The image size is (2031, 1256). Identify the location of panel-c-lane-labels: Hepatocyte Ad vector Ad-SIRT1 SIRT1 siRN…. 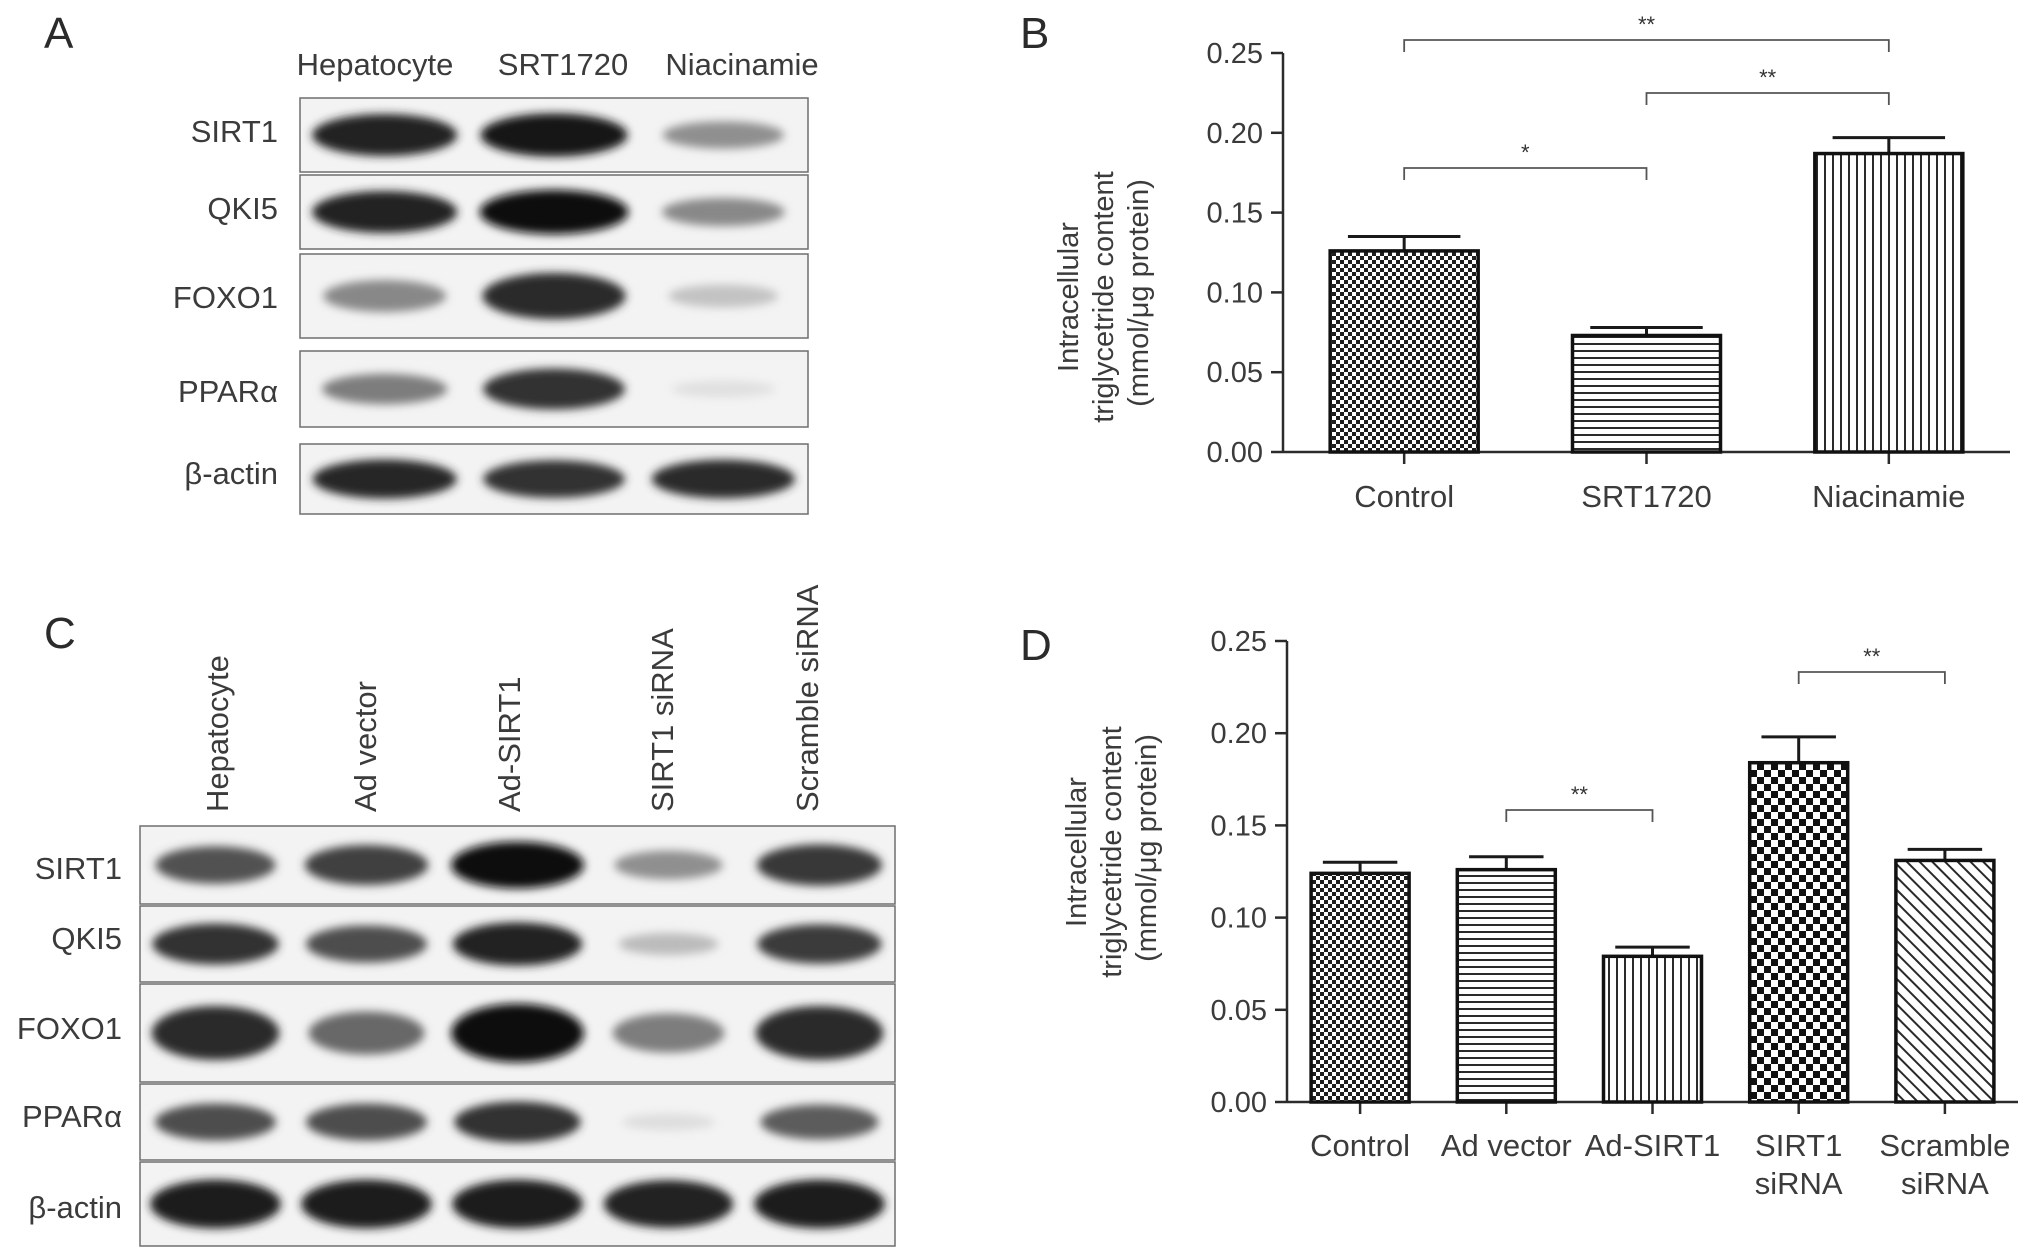
(512, 698).